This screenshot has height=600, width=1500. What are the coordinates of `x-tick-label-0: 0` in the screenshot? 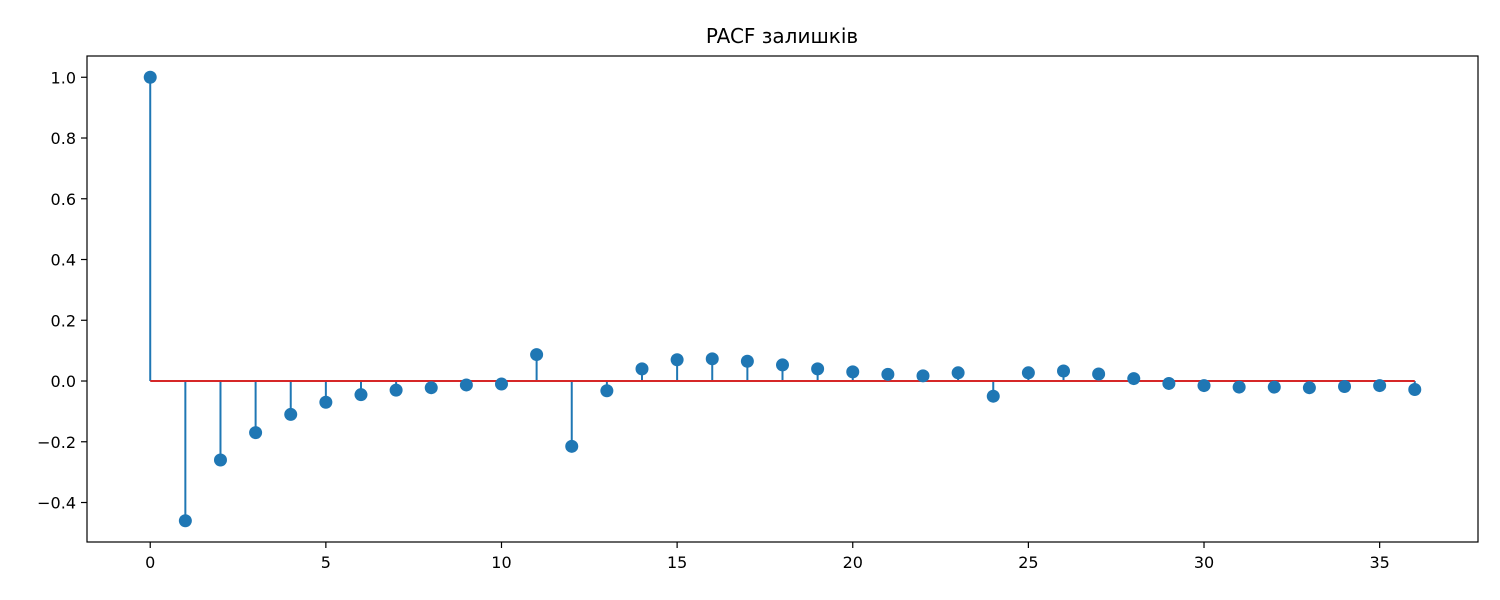 It's located at (150, 562).